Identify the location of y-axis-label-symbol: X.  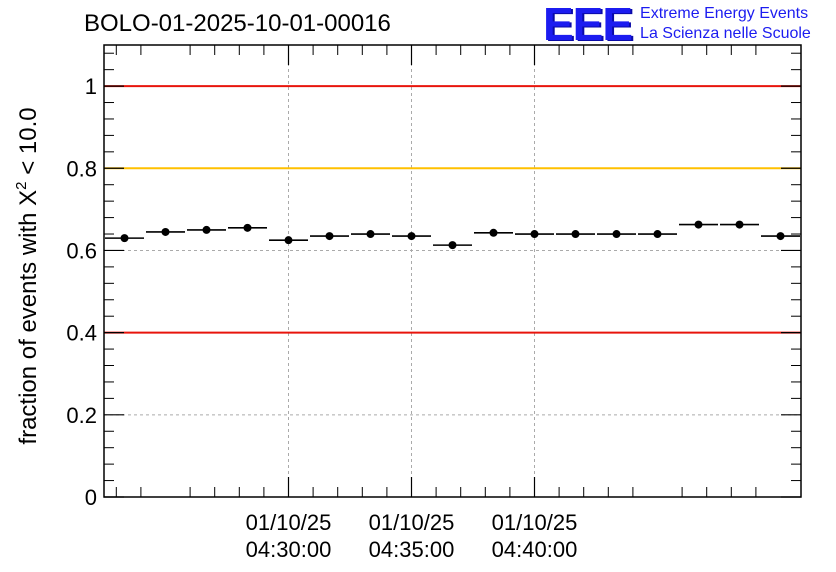
(28, 198).